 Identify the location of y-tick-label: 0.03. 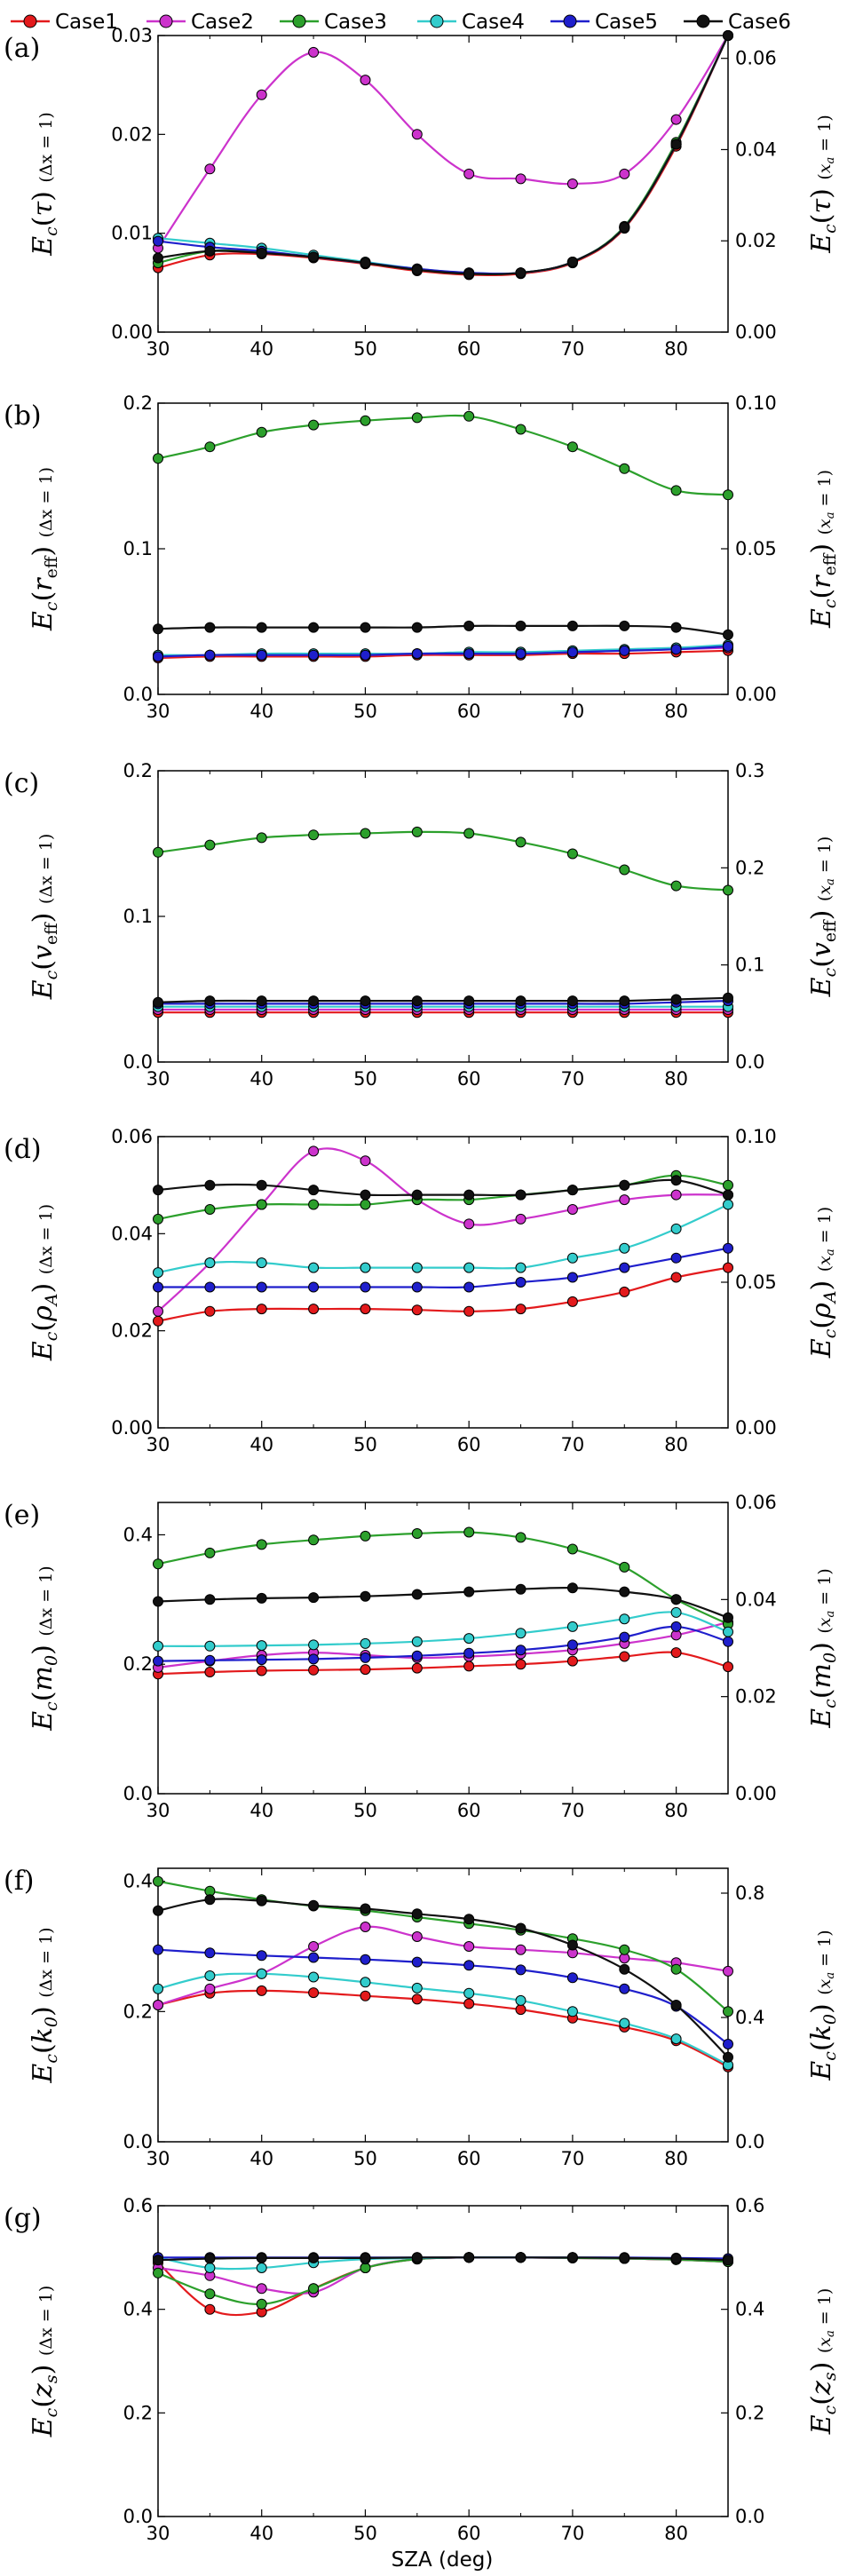
(132, 36).